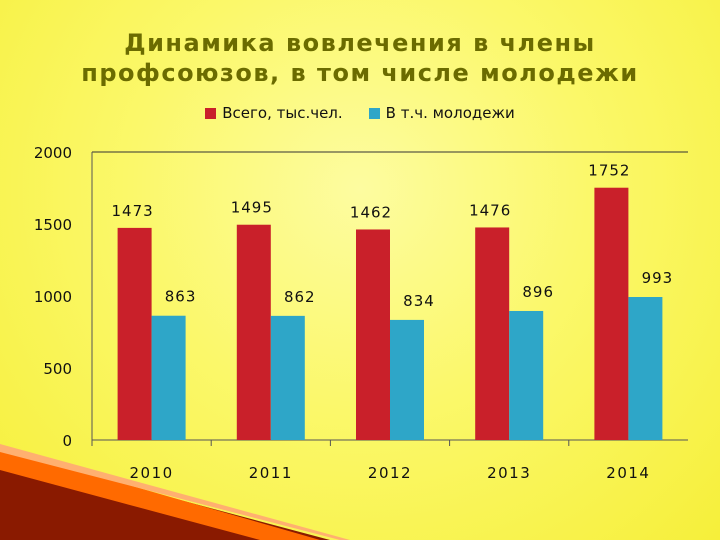 This screenshot has height=540, width=720. I want to click on legend: Всего, тыс.чел. В т.ч. молодежи, so click(360, 113).